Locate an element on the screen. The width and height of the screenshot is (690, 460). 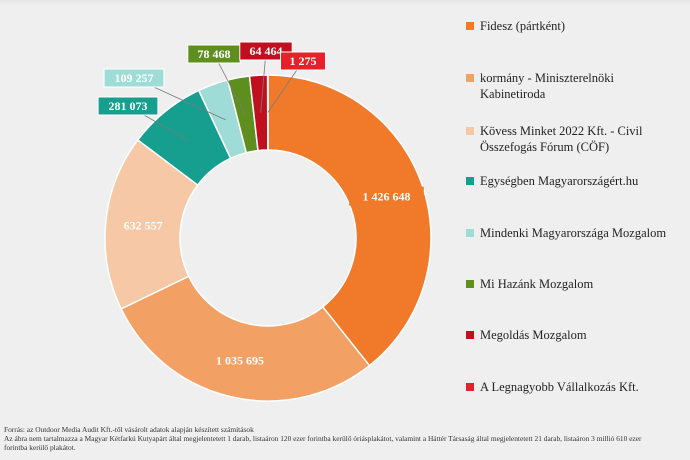
data-label-mi-hazank-mozgalom: 78 468 is located at coordinates (214, 54).